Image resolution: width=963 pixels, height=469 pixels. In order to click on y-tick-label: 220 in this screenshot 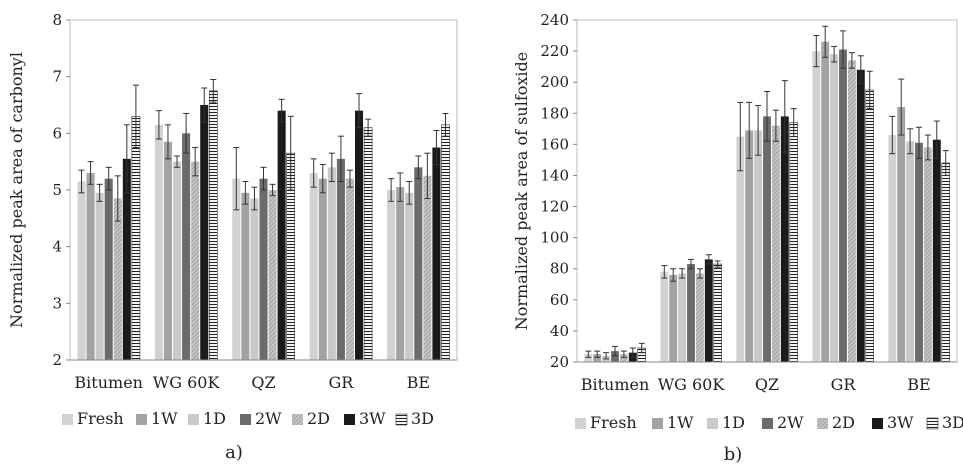, I will do `click(554, 51)`.